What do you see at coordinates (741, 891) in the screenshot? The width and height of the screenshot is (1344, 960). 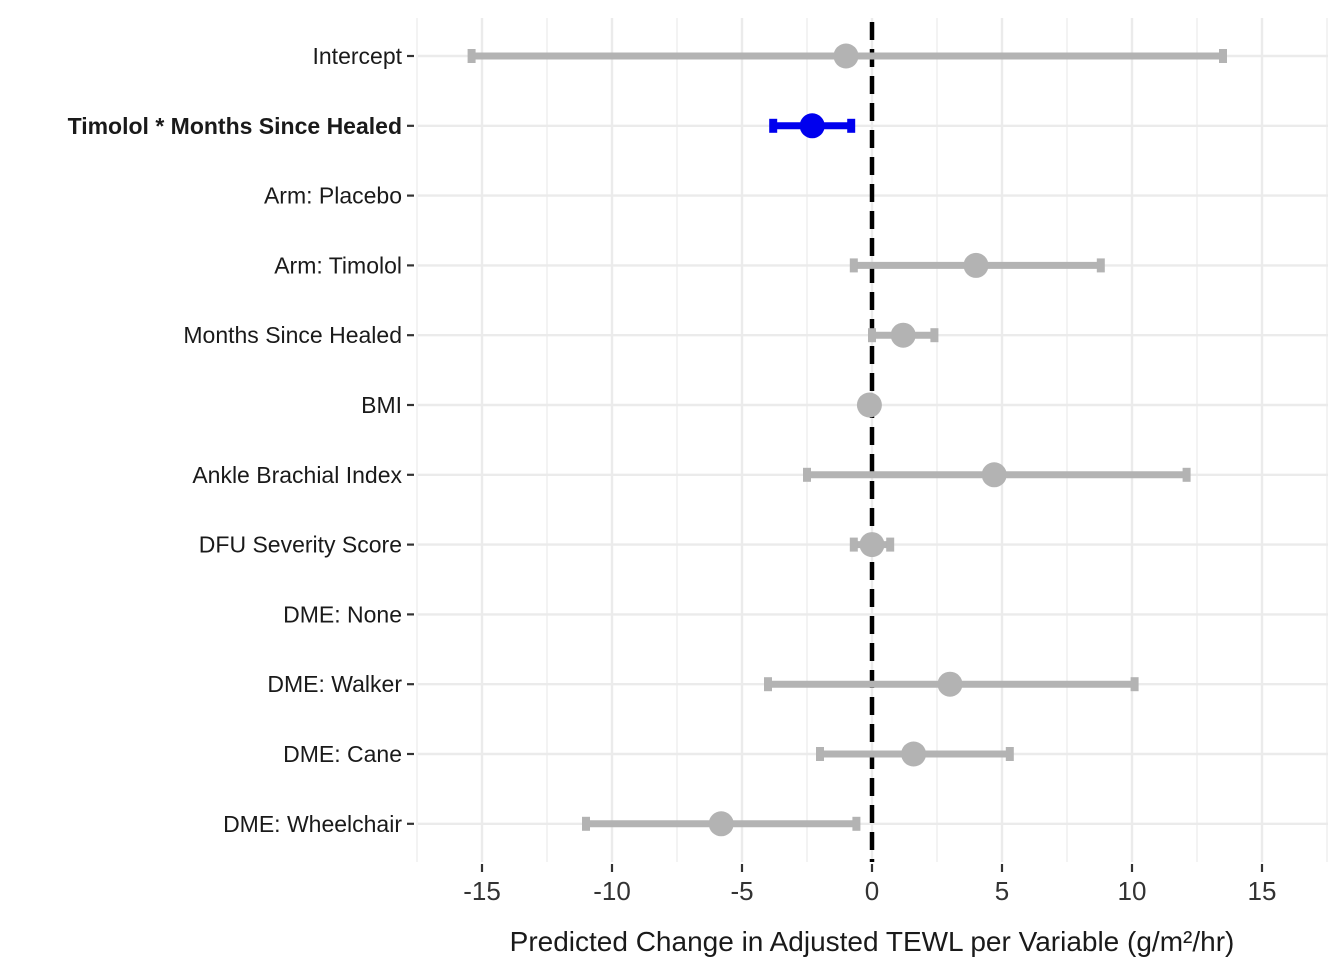 I see `x-tick-label: -5` at bounding box center [741, 891].